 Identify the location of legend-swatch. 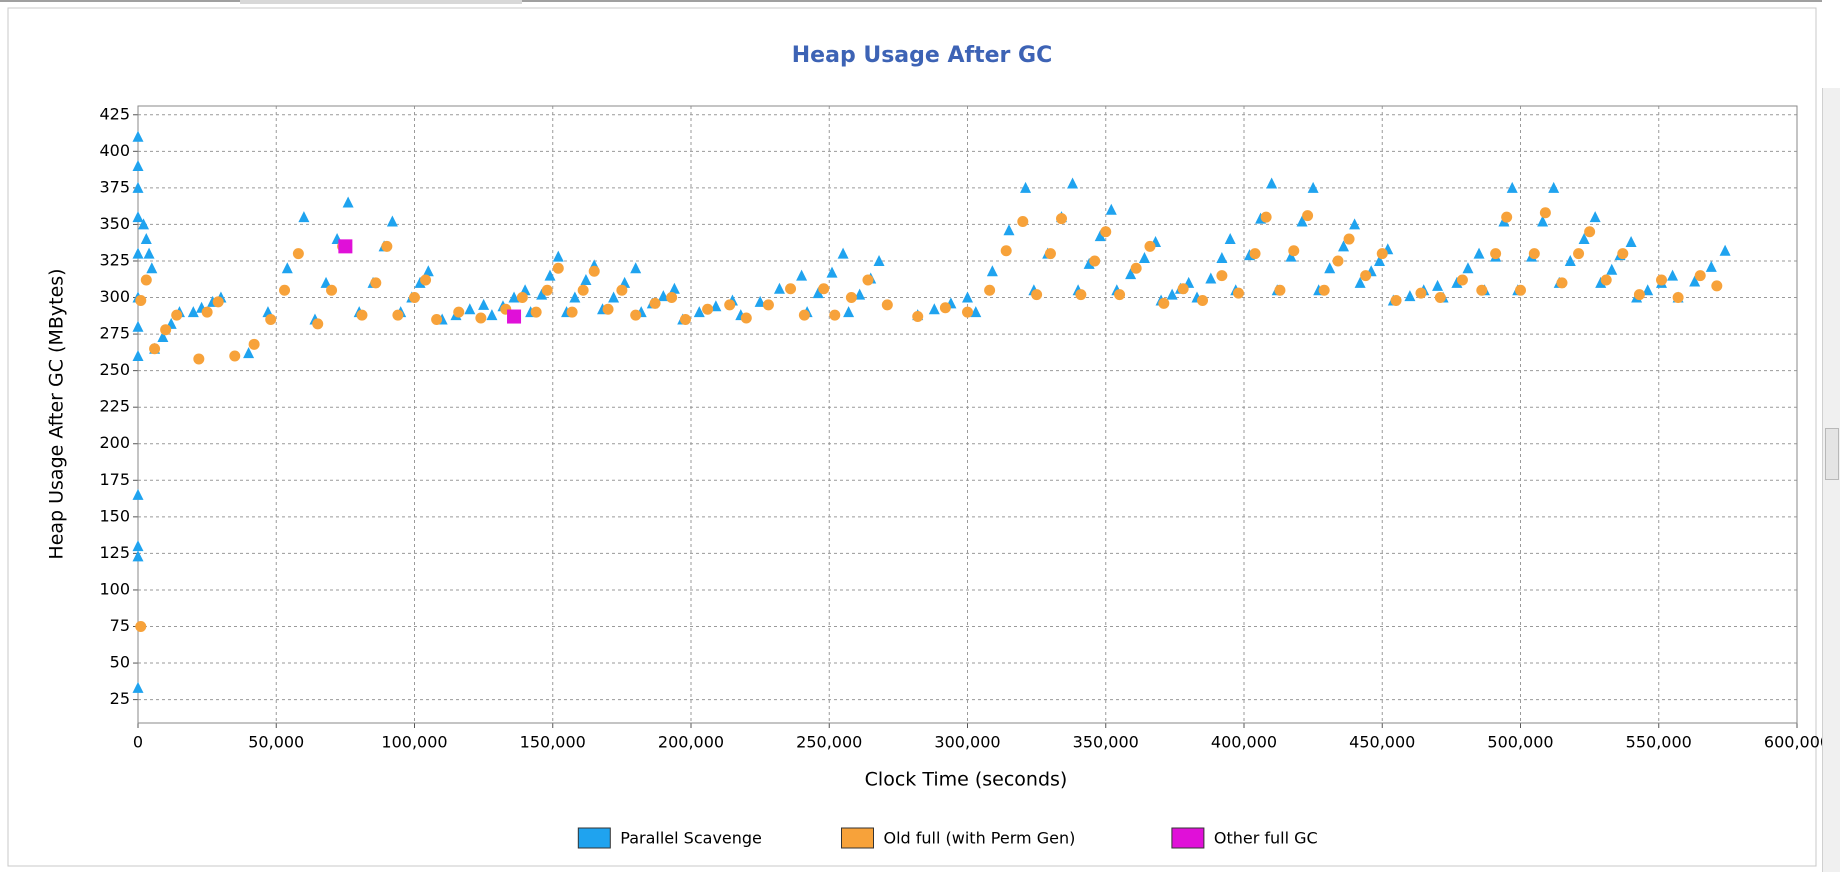
(1188, 838).